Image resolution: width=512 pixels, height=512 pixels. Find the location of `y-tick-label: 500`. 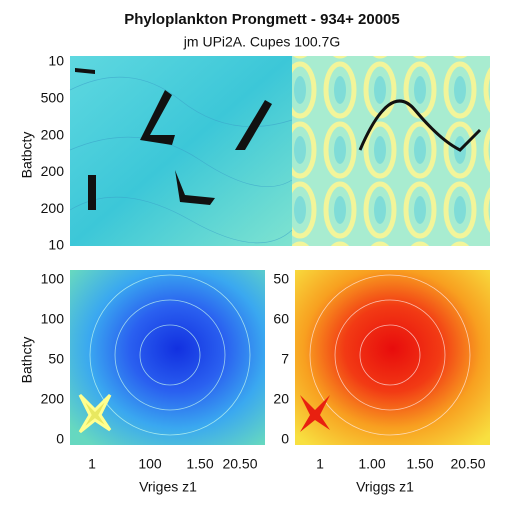

y-tick-label: 500 is located at coordinates (53, 98).